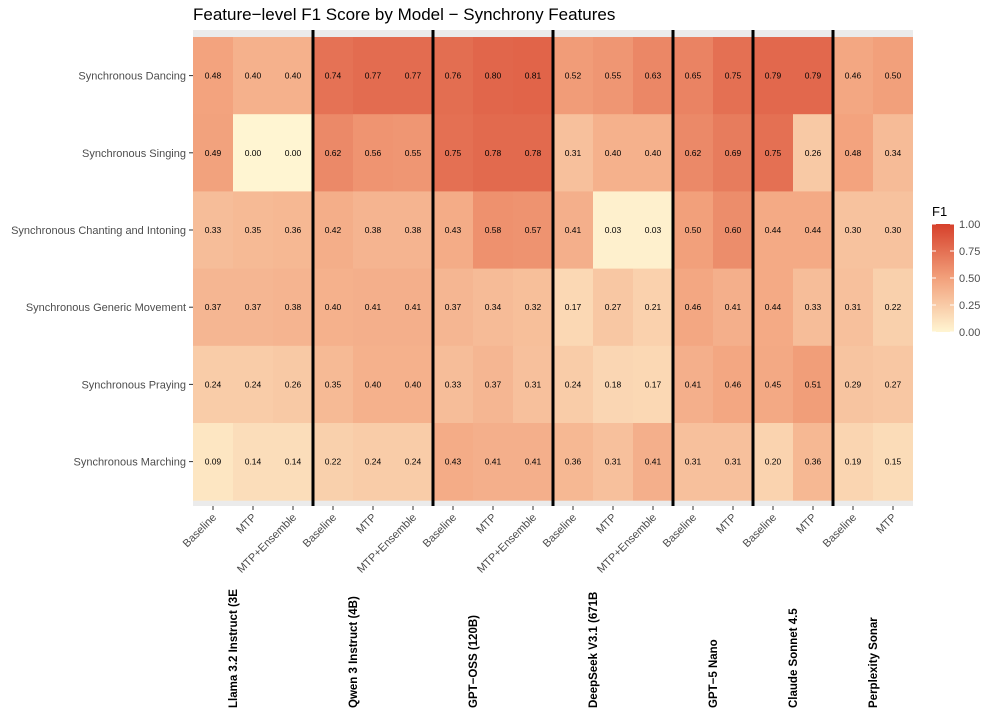 This screenshot has height=725, width=996. Describe the element at coordinates (893, 230) in the screenshot. I see `cell-value-label: 0.30` at that location.